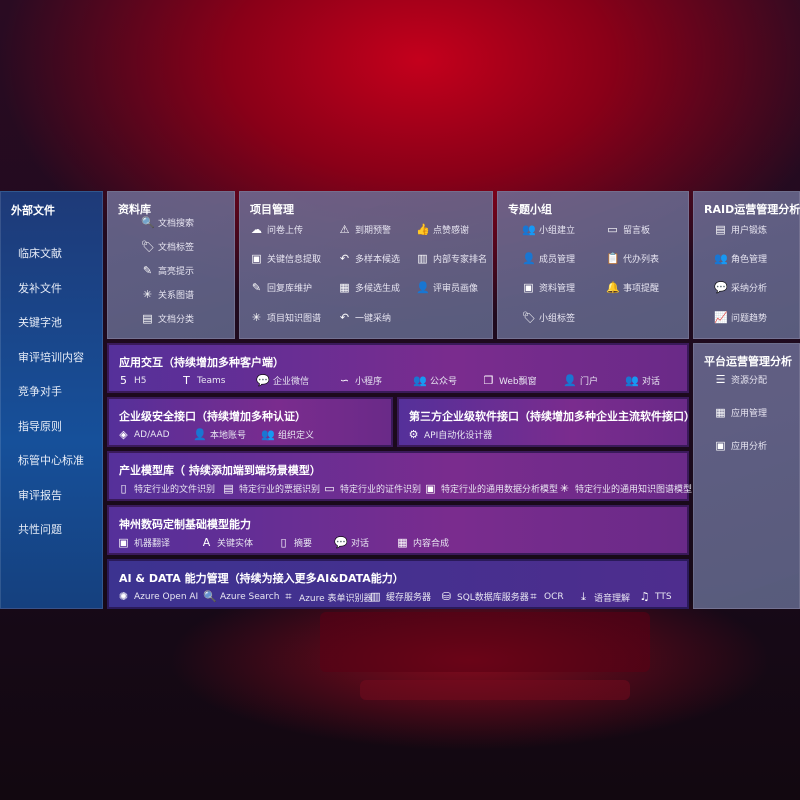  What do you see at coordinates (580, 380) in the screenshot?
I see `feature-item: 👤 门户` at bounding box center [580, 380].